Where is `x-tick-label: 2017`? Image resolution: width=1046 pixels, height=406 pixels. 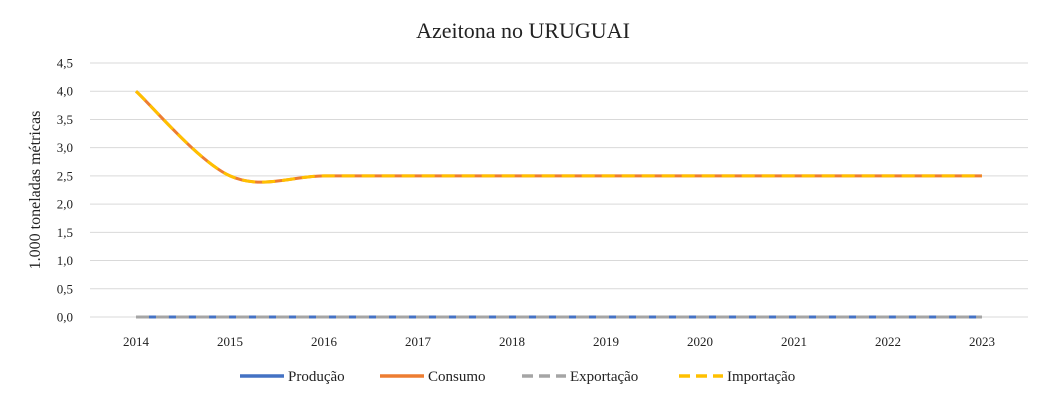 x-tick-label: 2017 is located at coordinates (418, 341).